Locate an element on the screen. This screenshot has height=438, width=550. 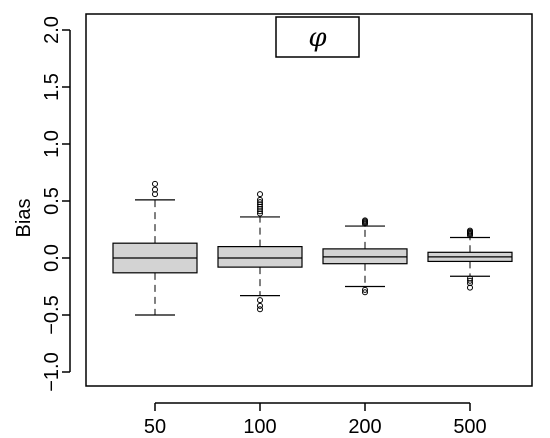
legend: φ is located at coordinates (317, 37).